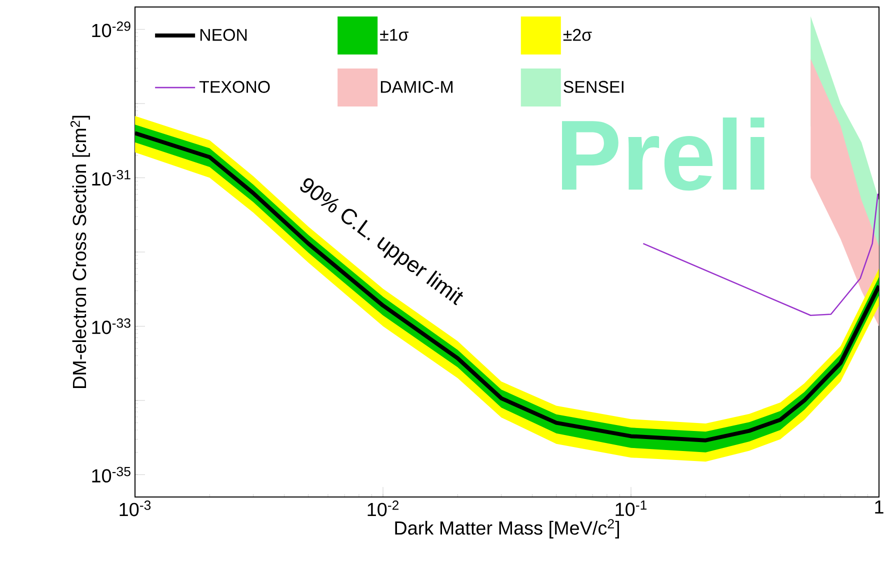 The image size is (892, 581). I want to click on y-tick-label: 10$^{-31}$, so click(111, 178).